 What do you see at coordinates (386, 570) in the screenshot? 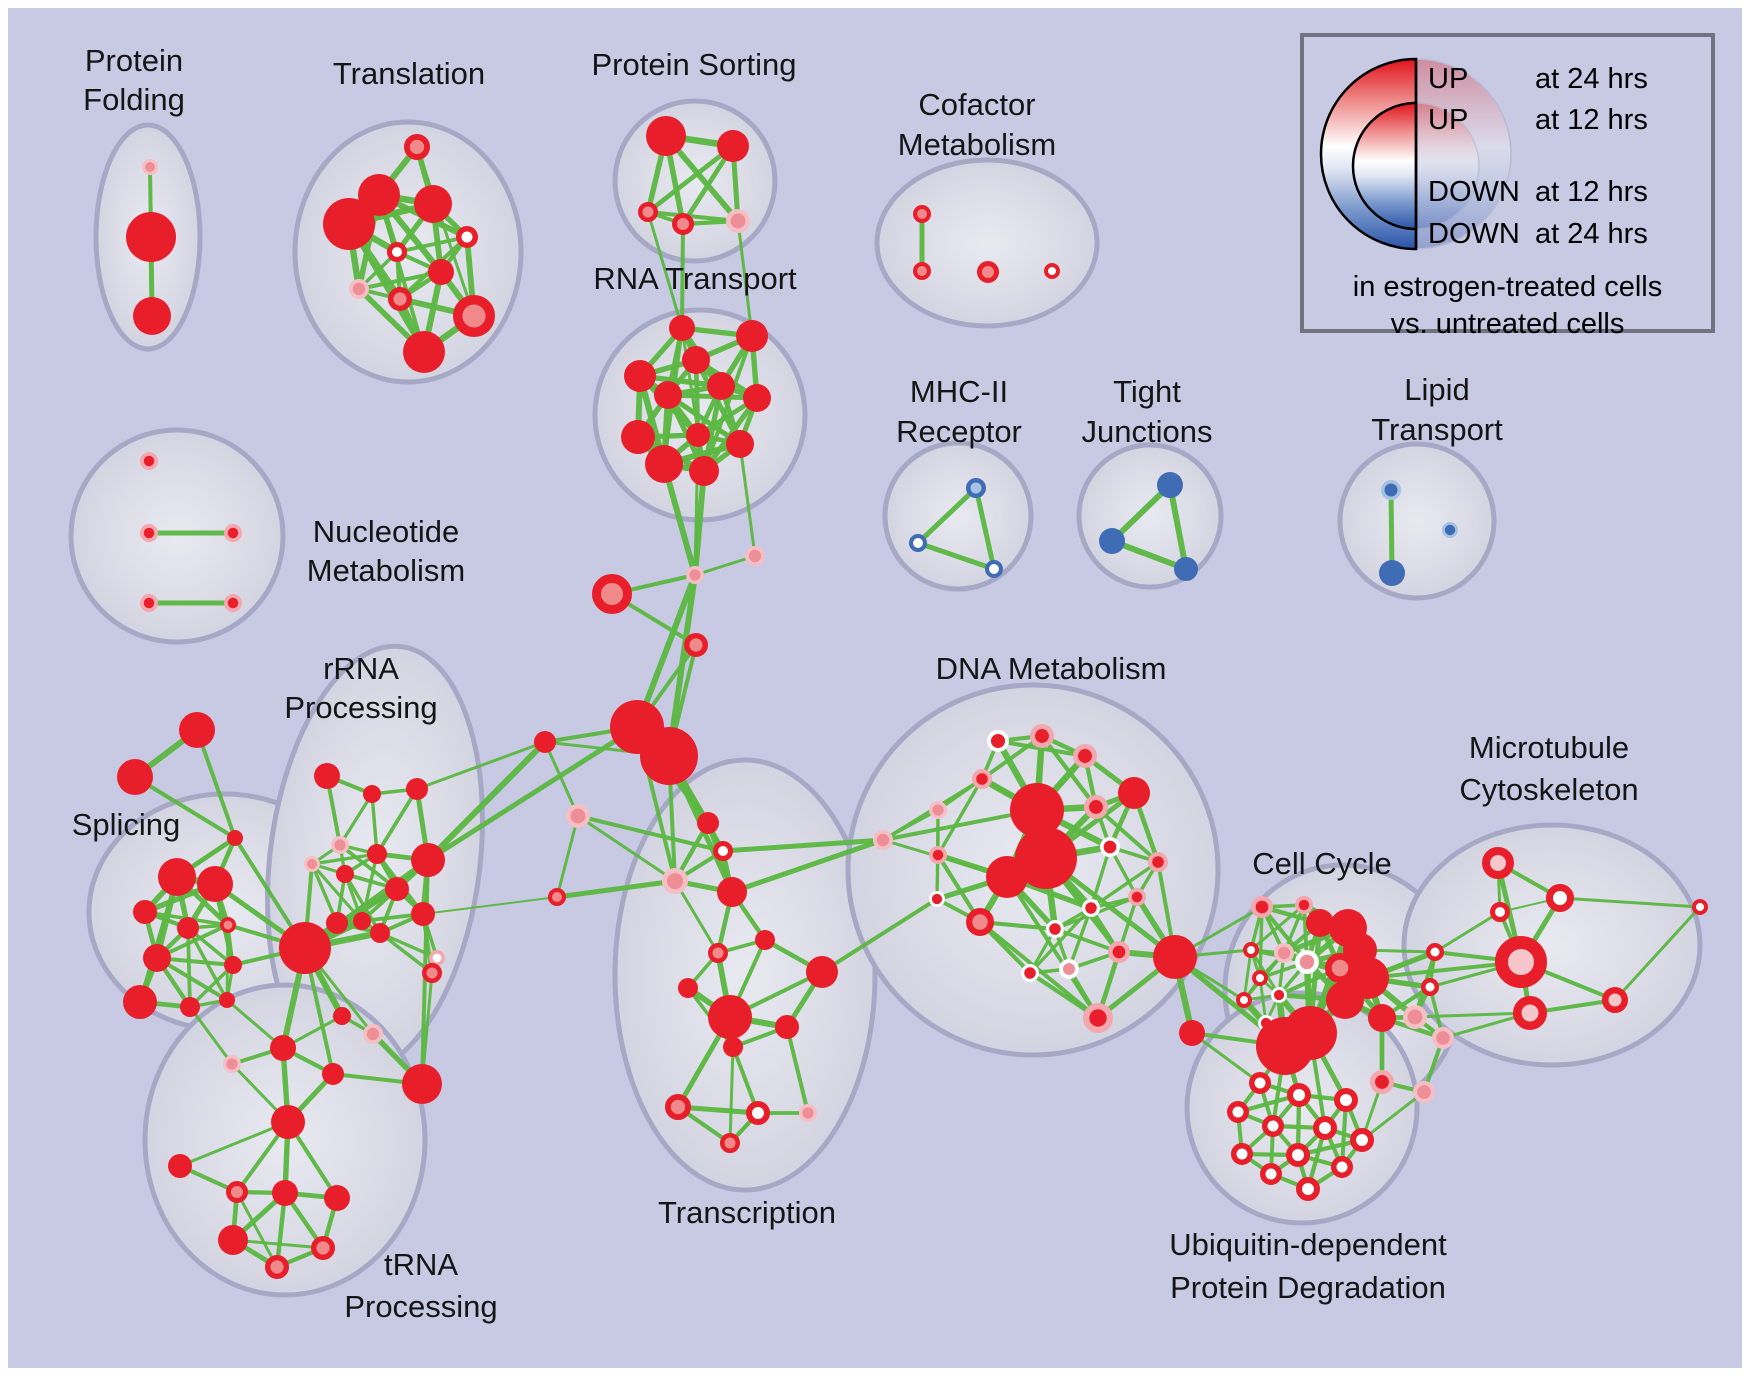
I see `cluster-label-nucleotide-metabolism: Metabolism` at bounding box center [386, 570].